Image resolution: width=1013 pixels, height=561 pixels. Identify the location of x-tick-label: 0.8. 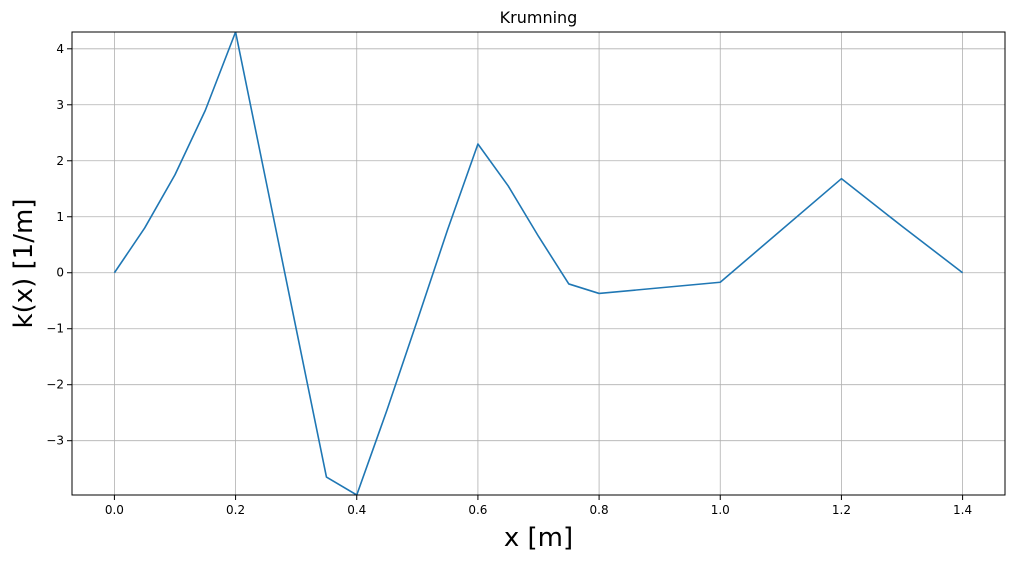
(599, 510).